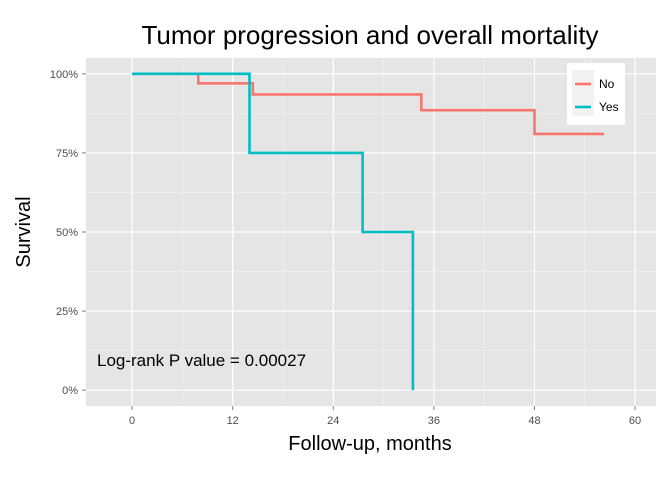 Image resolution: width=672 pixels, height=480 pixels. Describe the element at coordinates (67, 154) in the screenshot. I see `y-tick-label: 75%` at that location.